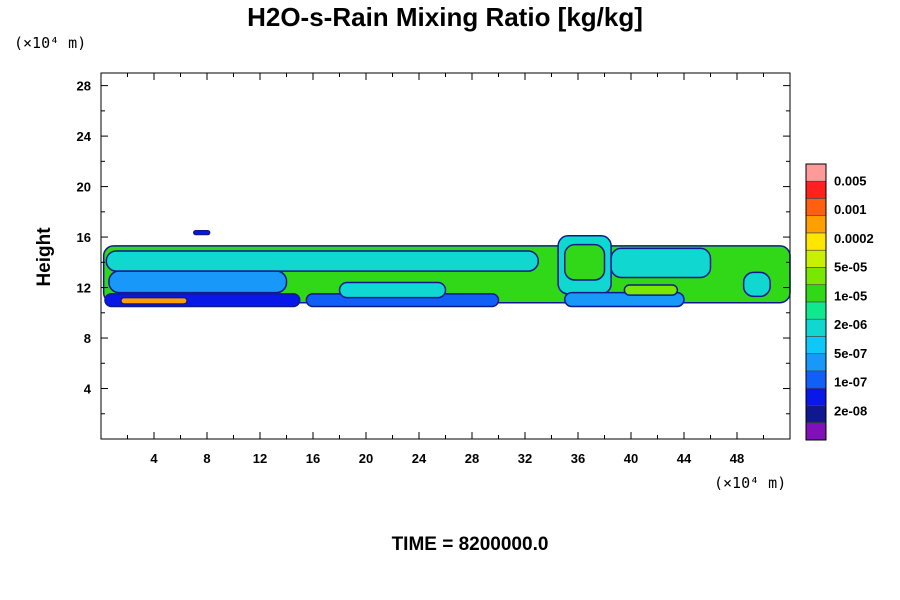  Describe the element at coordinates (850, 410) in the screenshot. I see `colorbar-label: 2e-08` at that location.